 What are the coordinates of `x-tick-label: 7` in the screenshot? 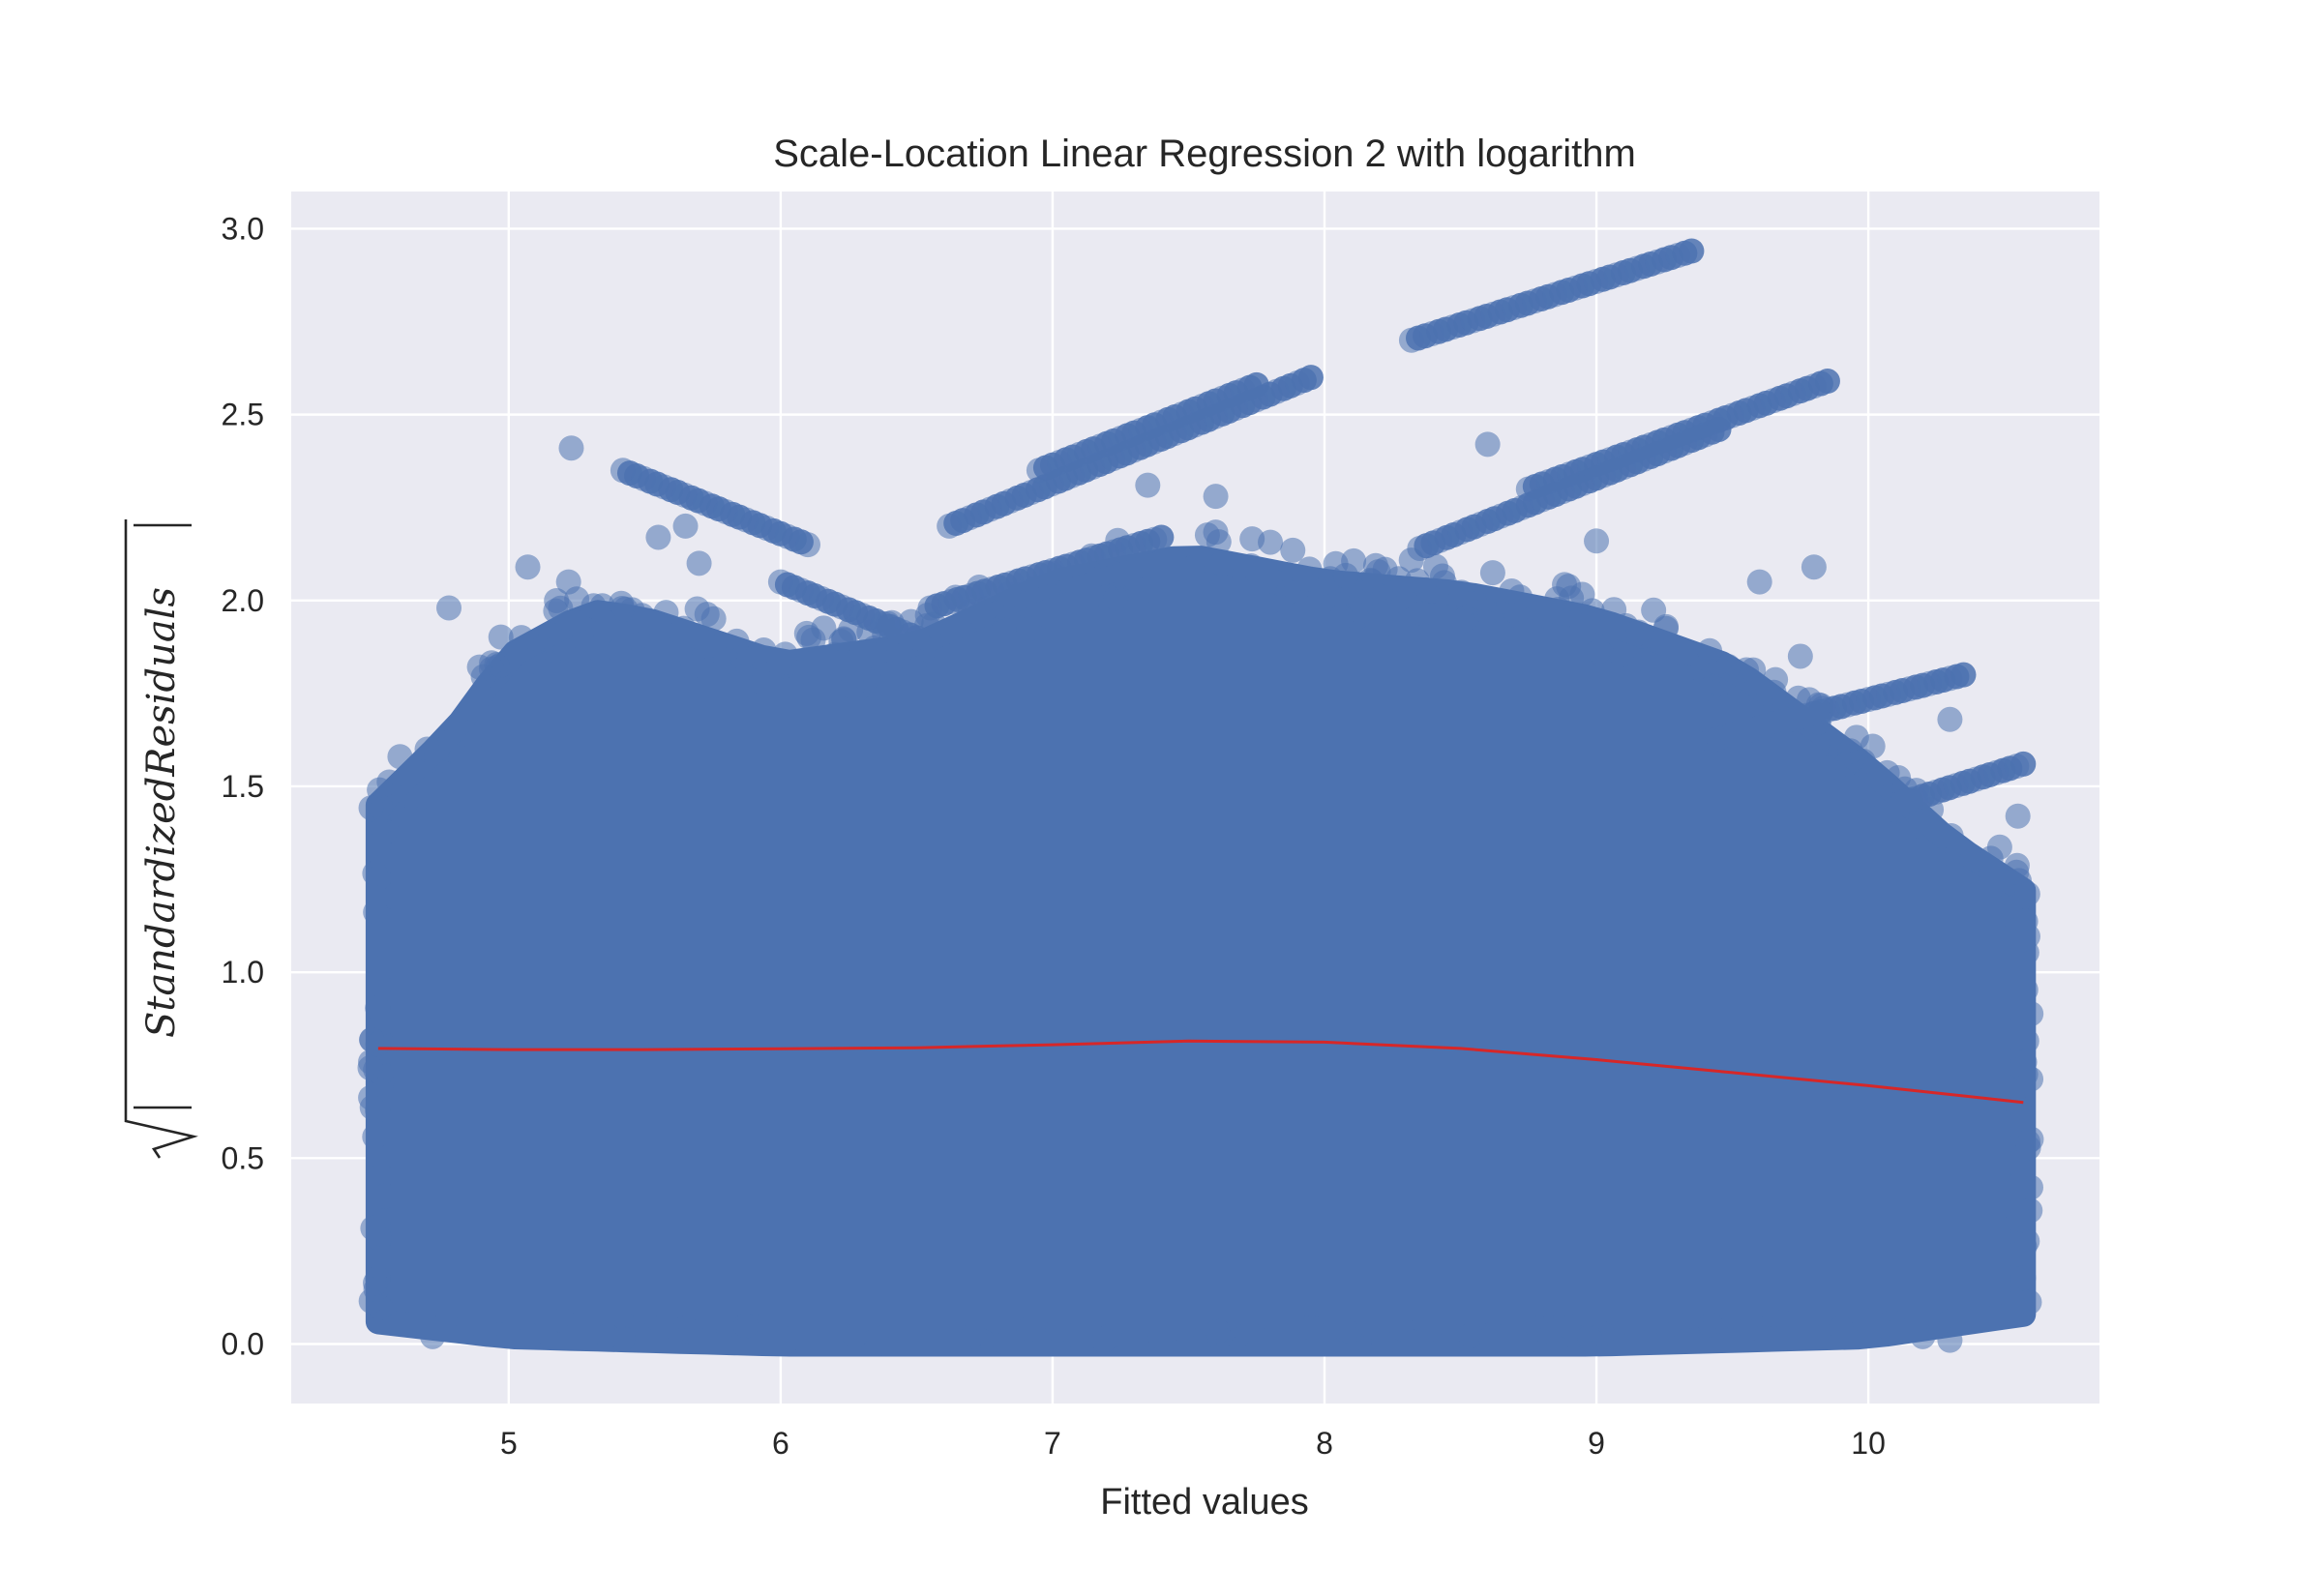 It's located at (1052, 1443).